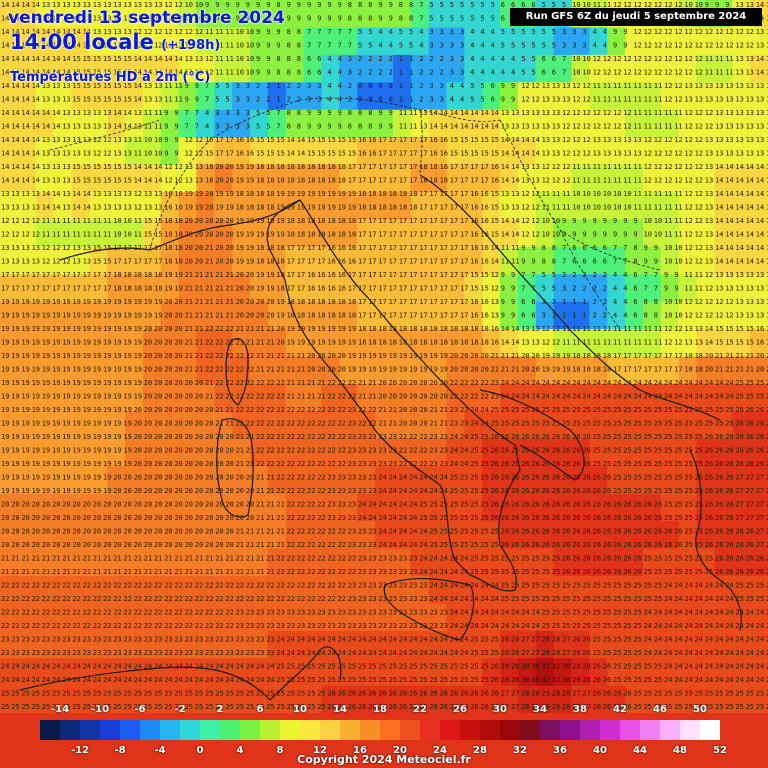 The width and height of the screenshot is (768, 768). I want to click on temperature-value: 17, so click(668, 370).